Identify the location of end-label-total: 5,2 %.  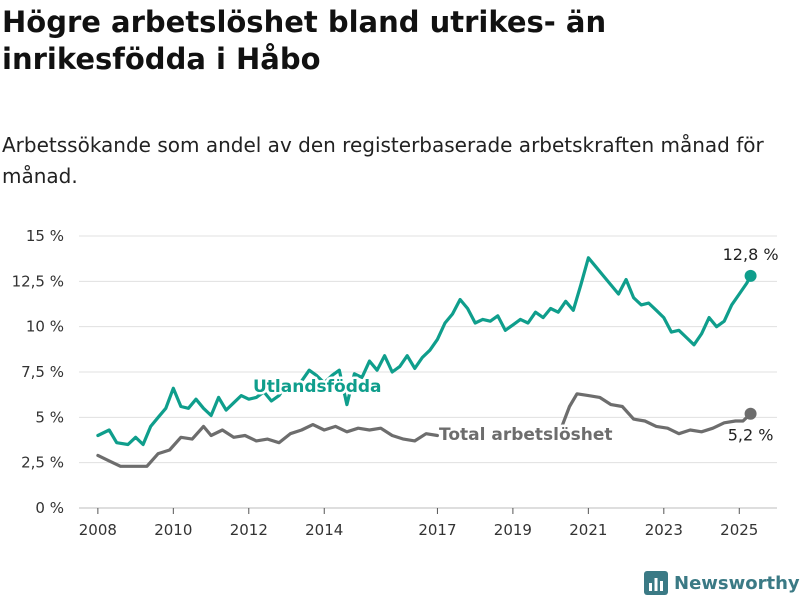
(751, 435).